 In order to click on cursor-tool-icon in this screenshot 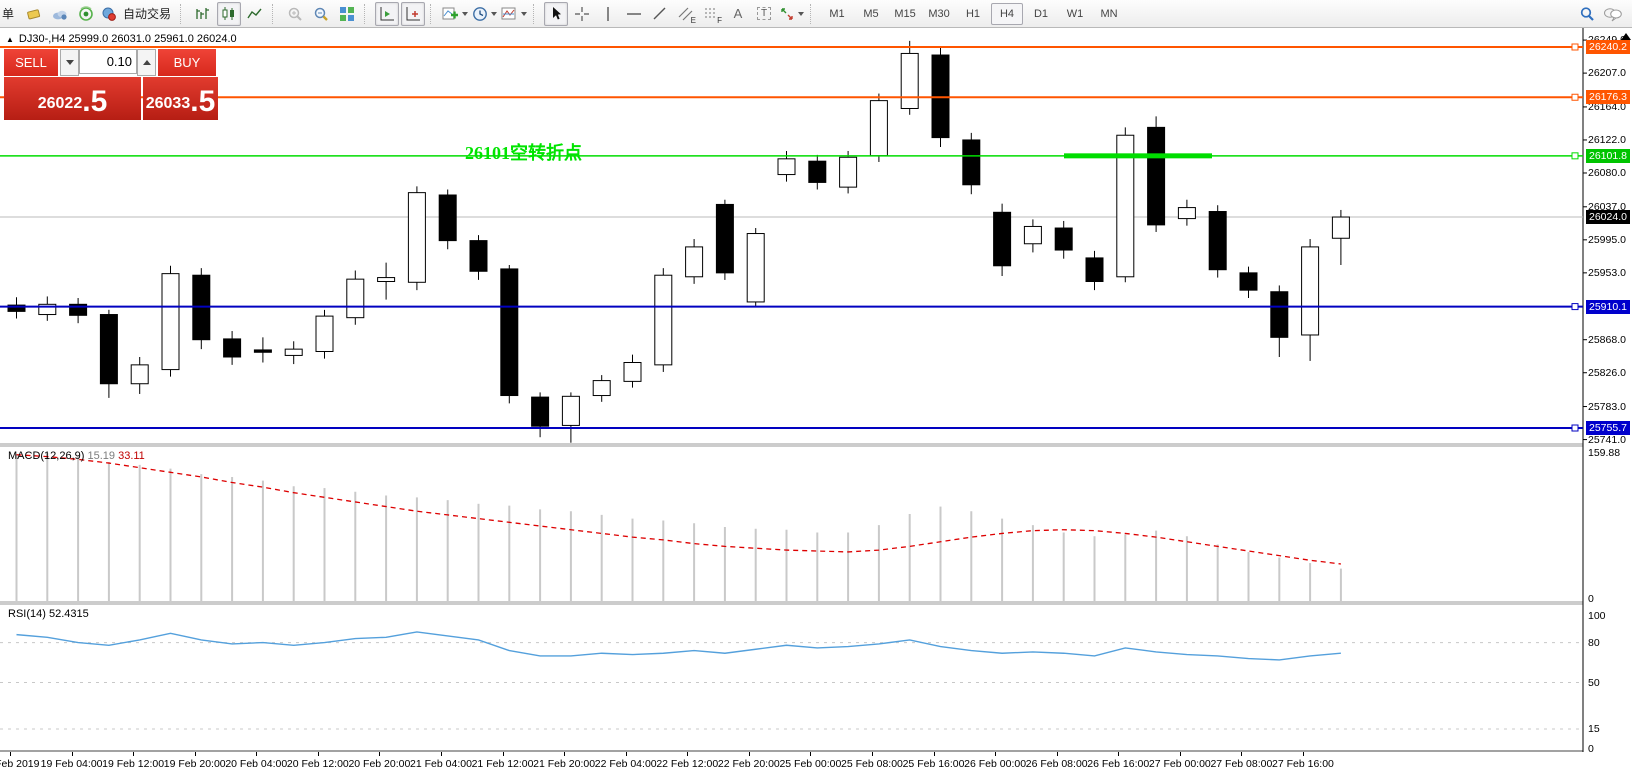, I will do `click(556, 13)`.